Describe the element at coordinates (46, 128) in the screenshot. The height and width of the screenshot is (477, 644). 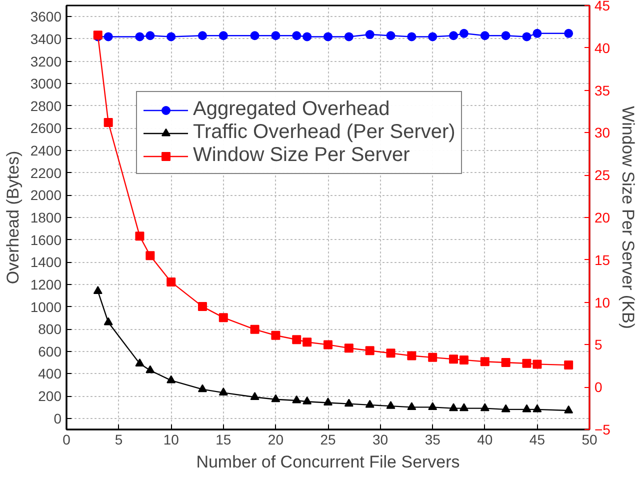
I see `y-tick-label: 2600` at that location.